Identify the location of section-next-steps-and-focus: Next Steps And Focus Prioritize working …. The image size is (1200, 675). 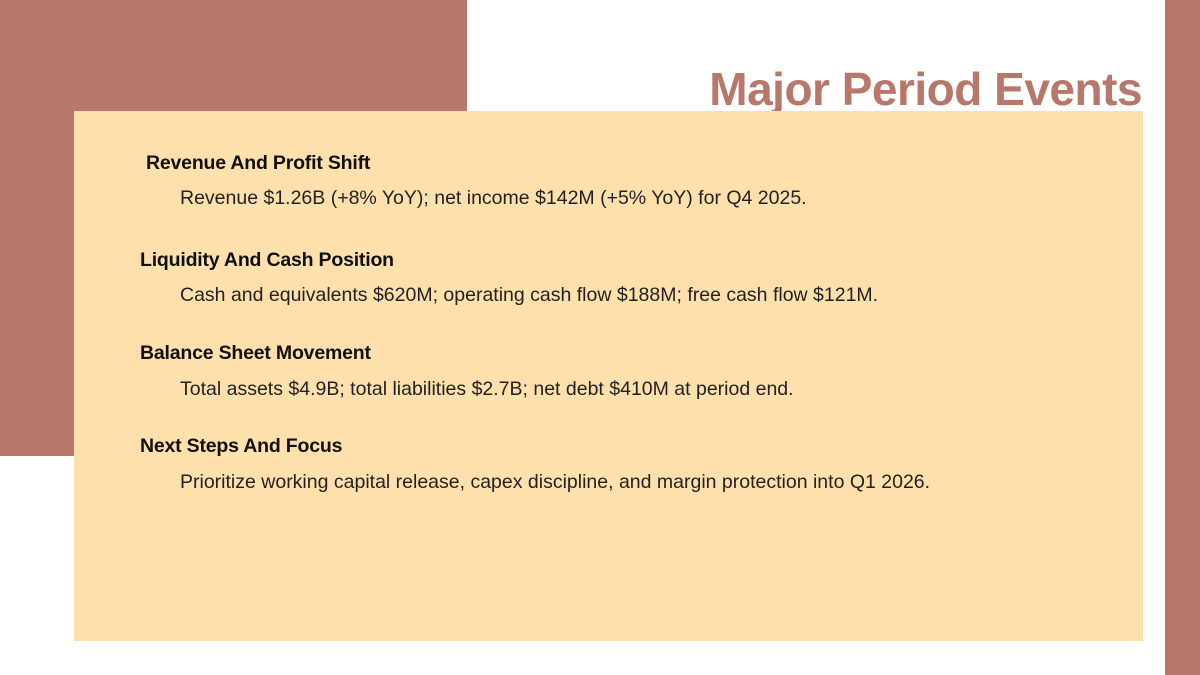
(611, 466).